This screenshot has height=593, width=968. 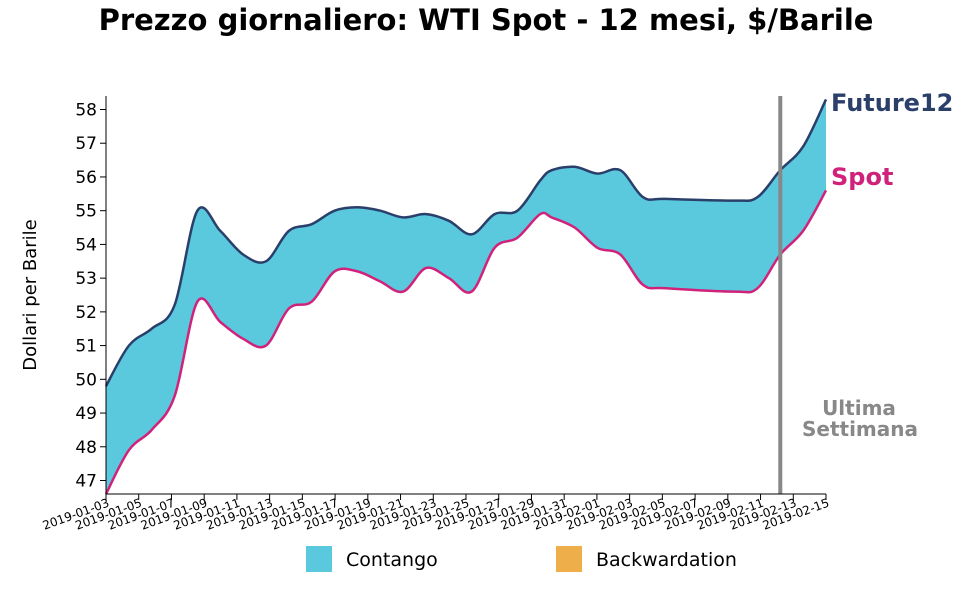 I want to click on y-tick-label: 49, so click(x=86, y=414).